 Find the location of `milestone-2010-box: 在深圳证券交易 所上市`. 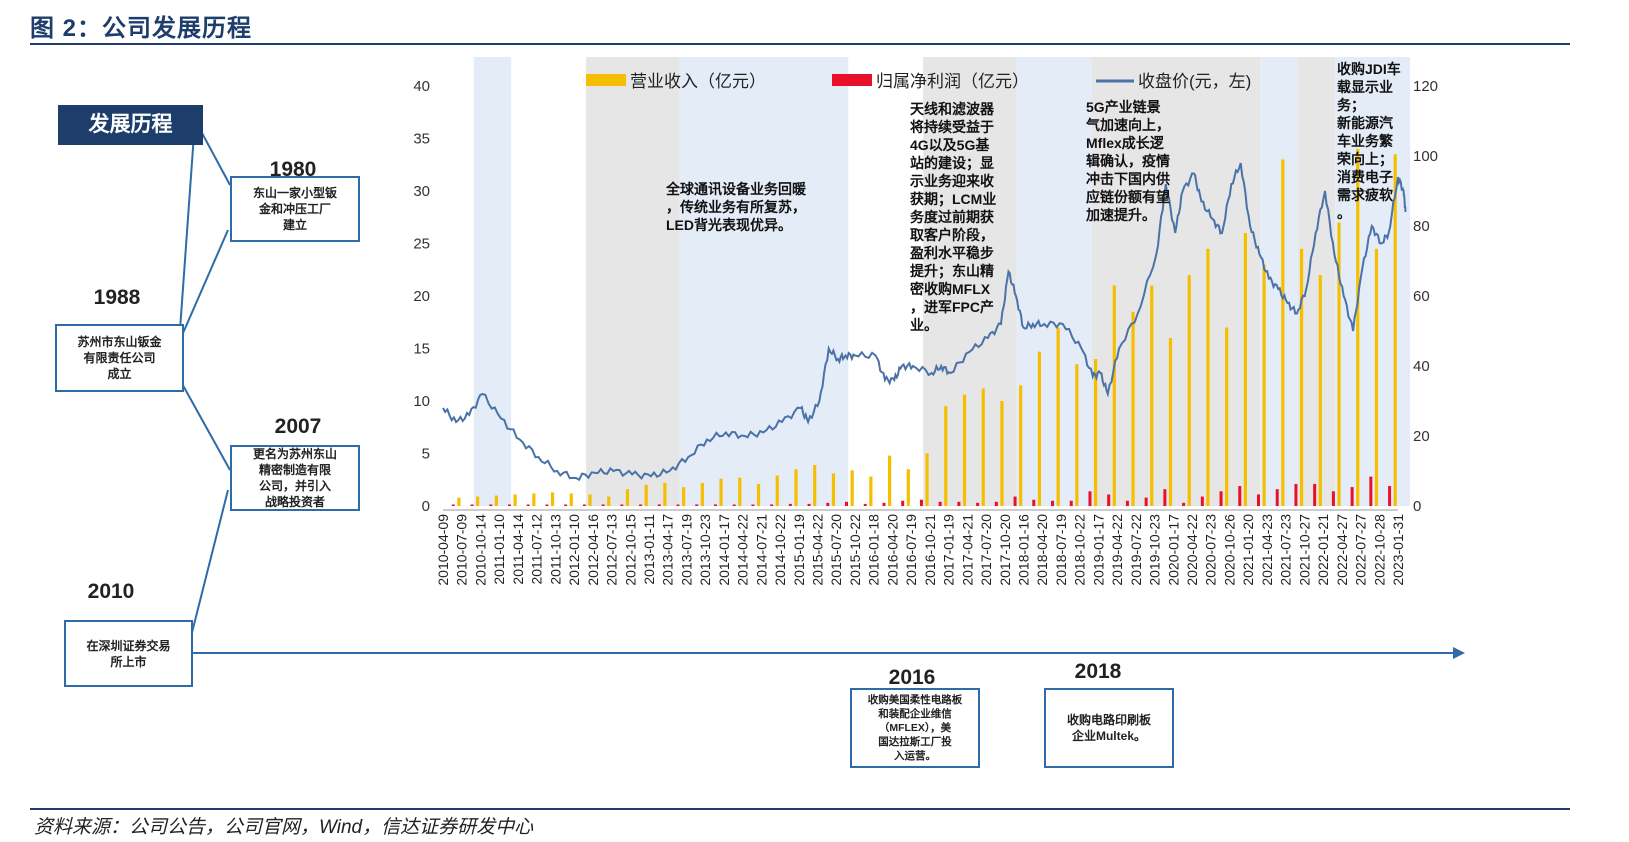

milestone-2010-box: 在深圳证券交易 所上市 is located at coordinates (128, 653).